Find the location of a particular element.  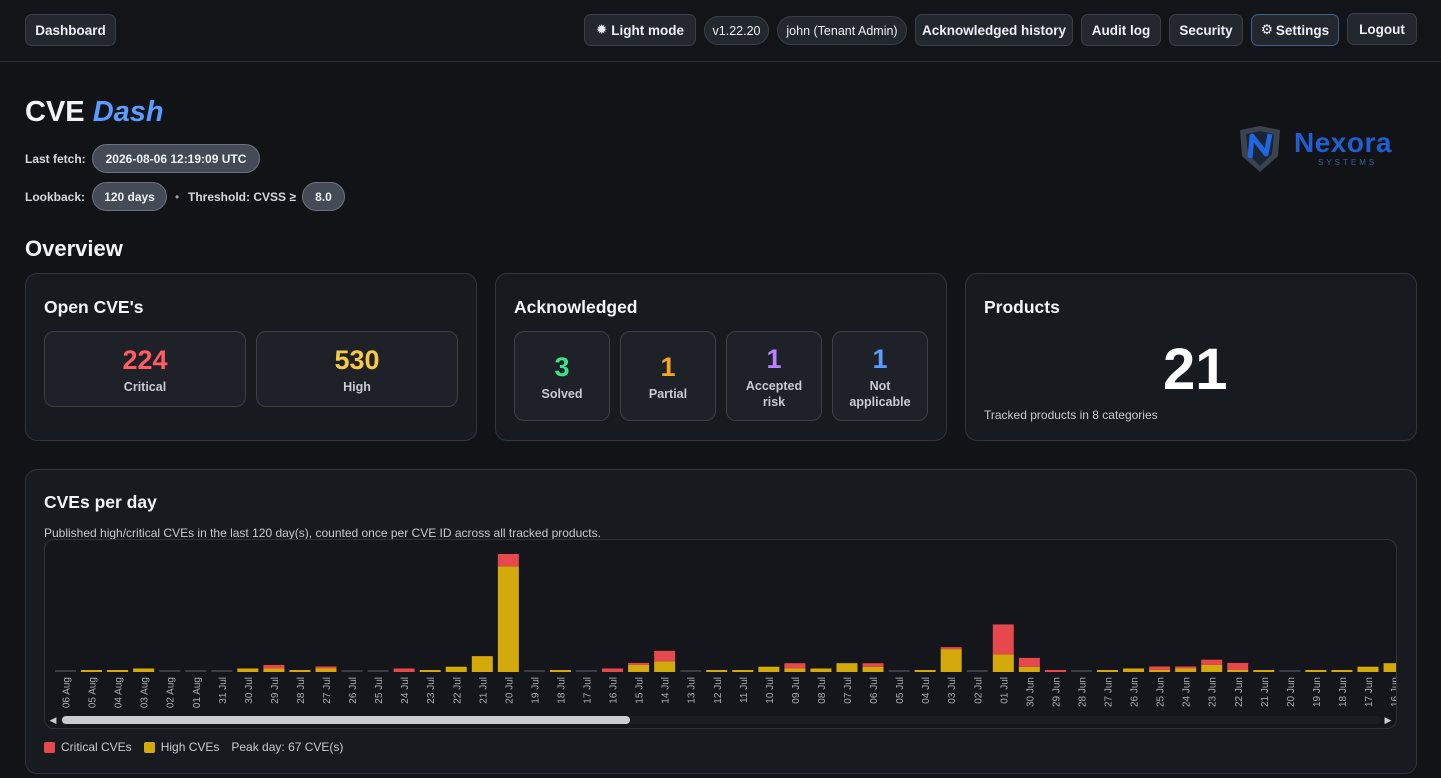

security-button: Security is located at coordinates (1206, 30).